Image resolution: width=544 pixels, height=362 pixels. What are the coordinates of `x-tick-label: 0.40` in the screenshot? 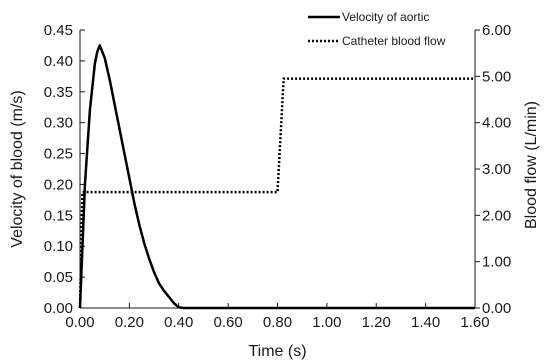 It's located at (178, 322).